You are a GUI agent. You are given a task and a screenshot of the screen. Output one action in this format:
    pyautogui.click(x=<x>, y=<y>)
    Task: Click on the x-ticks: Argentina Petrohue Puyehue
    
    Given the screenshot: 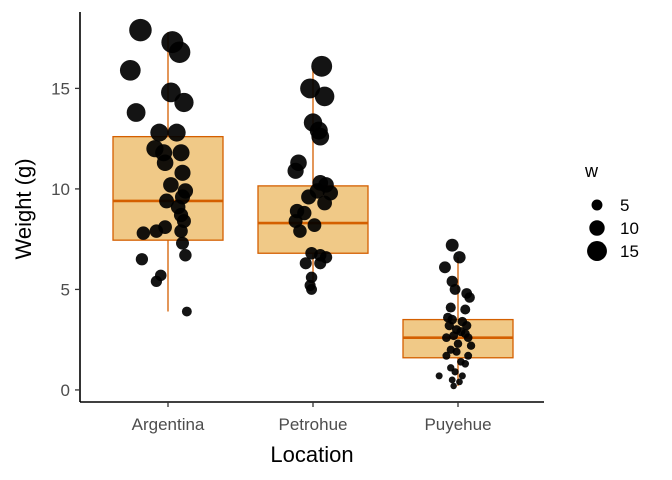 What is the action you would take?
    pyautogui.click(x=312, y=418)
    